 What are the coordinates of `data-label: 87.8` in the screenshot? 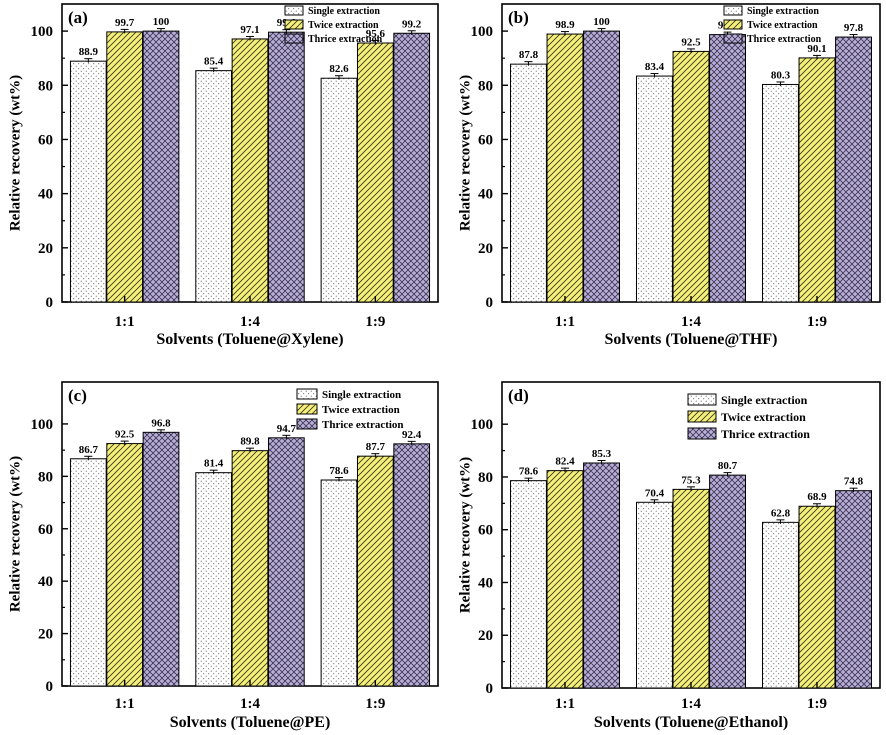 It's located at (529, 55).